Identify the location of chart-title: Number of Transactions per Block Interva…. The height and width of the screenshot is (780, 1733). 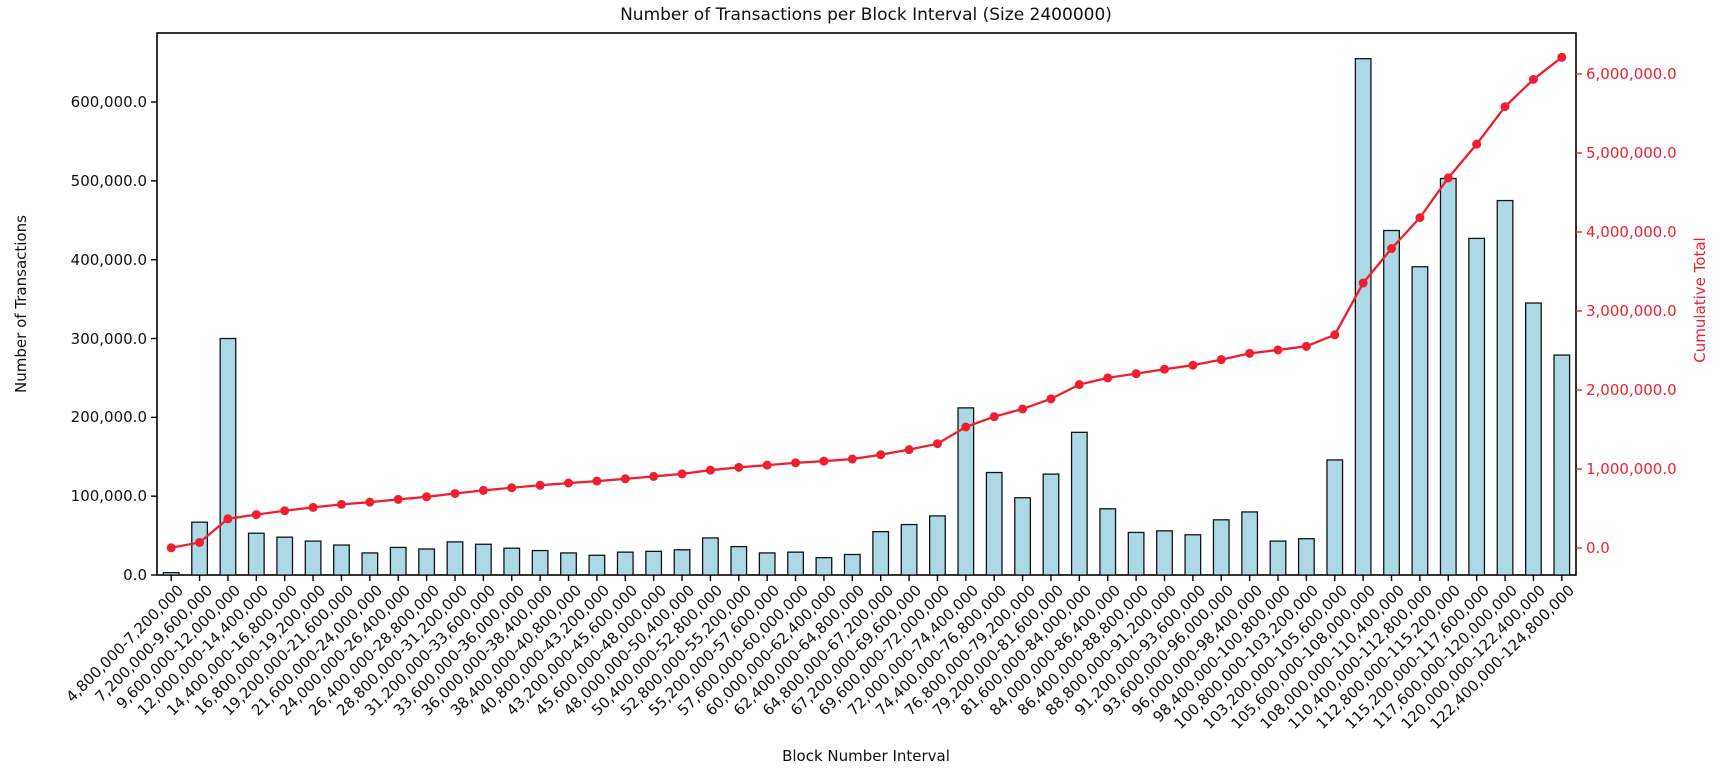
(866, 15).